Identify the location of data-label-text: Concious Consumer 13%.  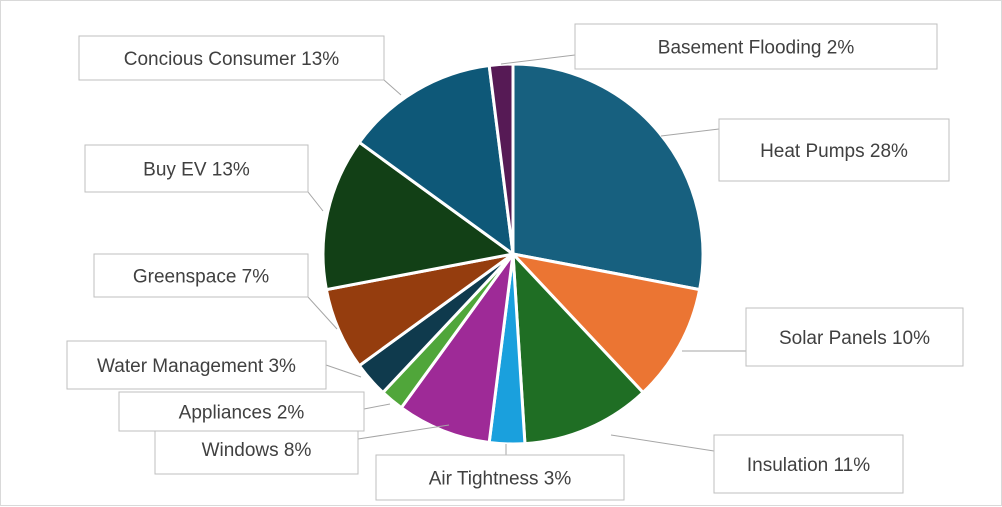
(232, 59).